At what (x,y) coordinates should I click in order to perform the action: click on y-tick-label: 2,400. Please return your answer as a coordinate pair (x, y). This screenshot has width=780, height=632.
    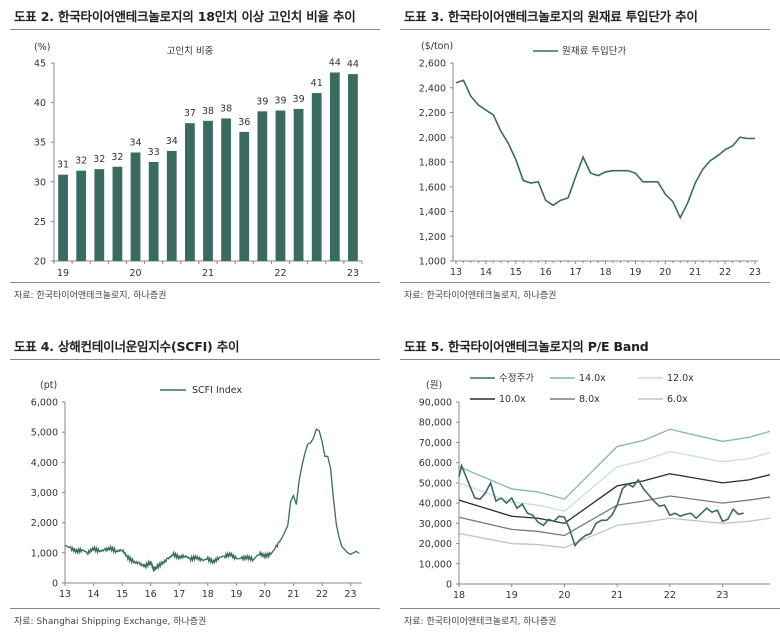
    Looking at the image, I should click on (432, 88).